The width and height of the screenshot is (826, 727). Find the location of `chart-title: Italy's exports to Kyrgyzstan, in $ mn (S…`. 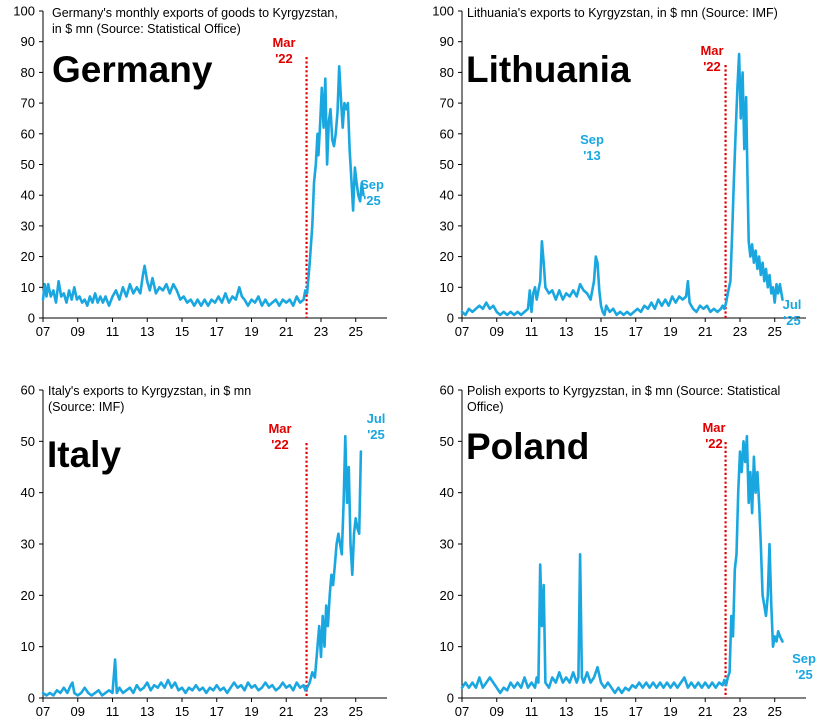

chart-title: Italy's exports to Kyrgyzstan, in $ mn (S… is located at coordinates (149, 399).